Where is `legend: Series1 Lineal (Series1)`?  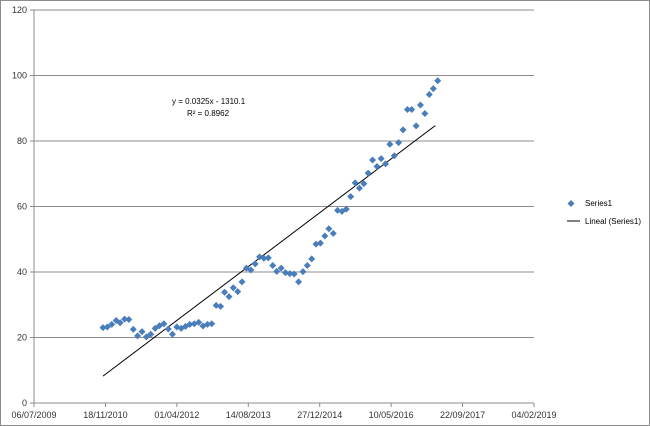
legend: Series1 Lineal (Series1) is located at coordinates (604, 212).